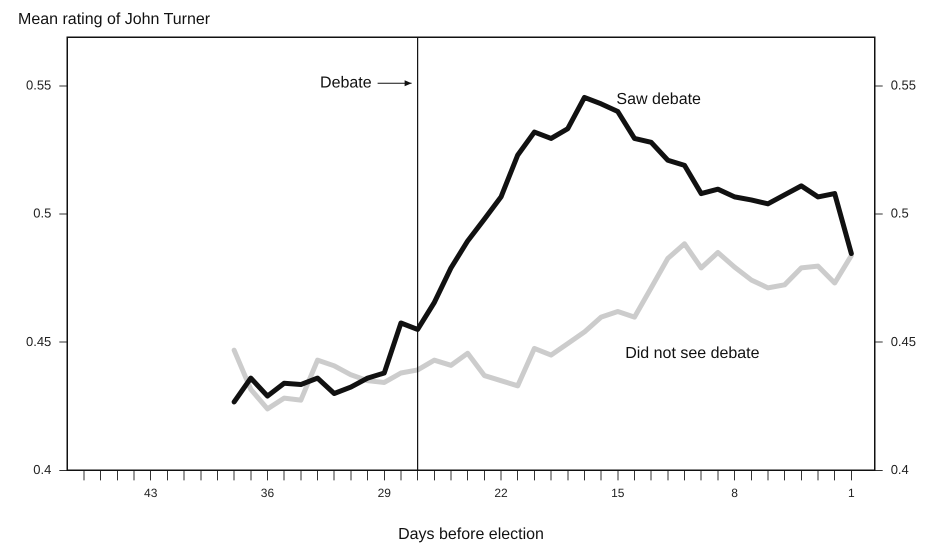 The width and height of the screenshot is (942, 560). What do you see at coordinates (151, 493) in the screenshot?
I see `x-tick-label: 43` at bounding box center [151, 493].